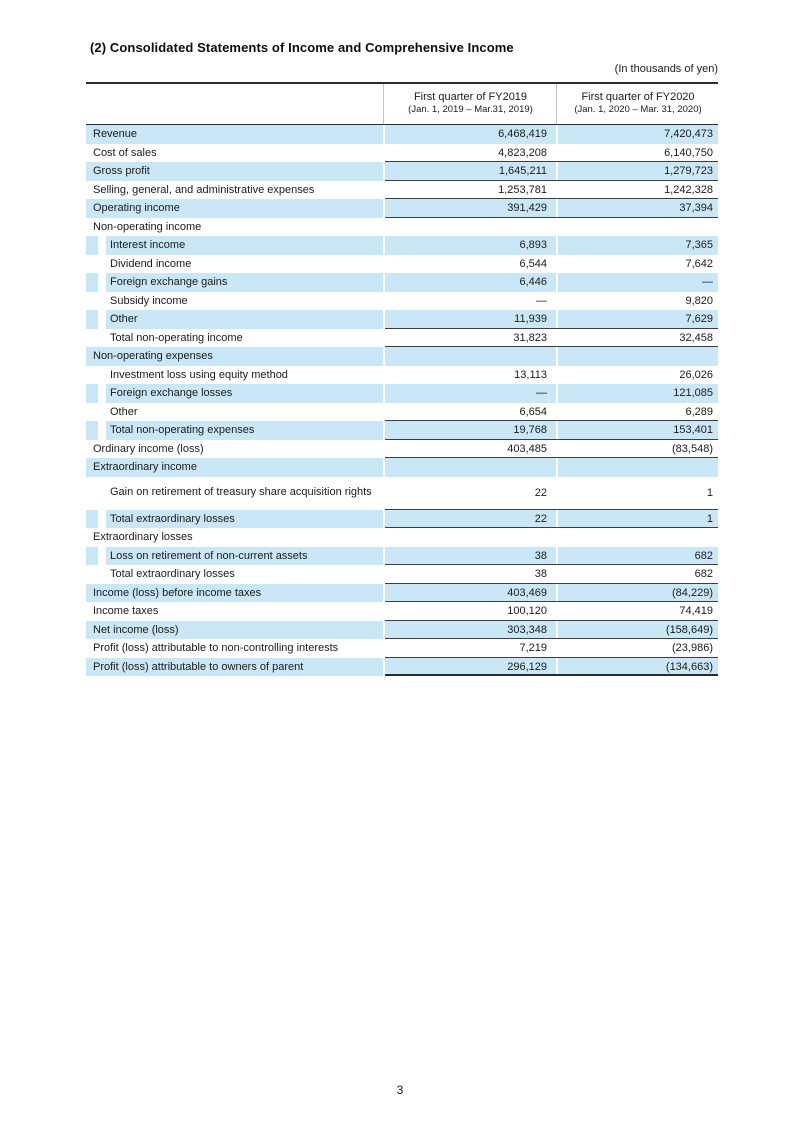  Describe the element at coordinates (470, 208) in the screenshot. I see `value-fy2019: 391,429` at that location.